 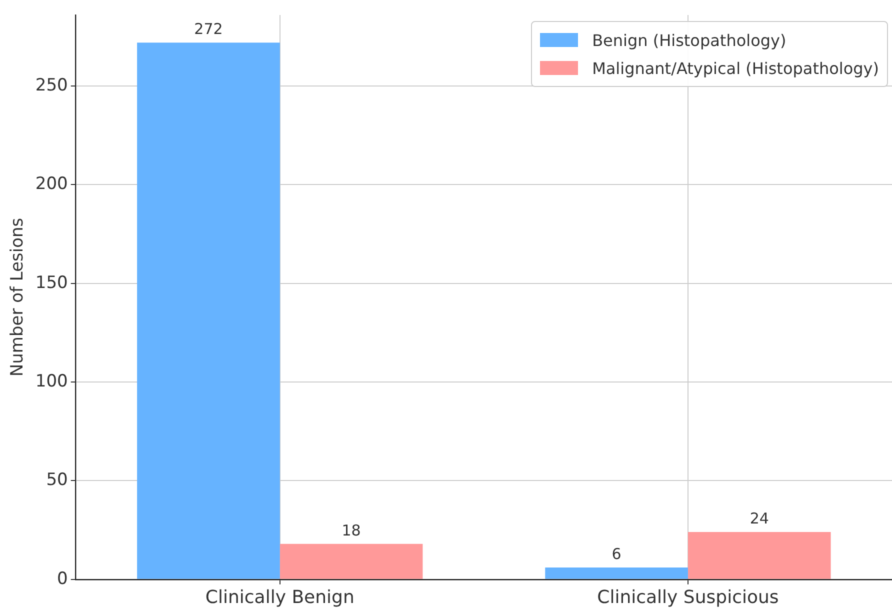 I want to click on y-tick-label: 150, so click(x=51, y=282).